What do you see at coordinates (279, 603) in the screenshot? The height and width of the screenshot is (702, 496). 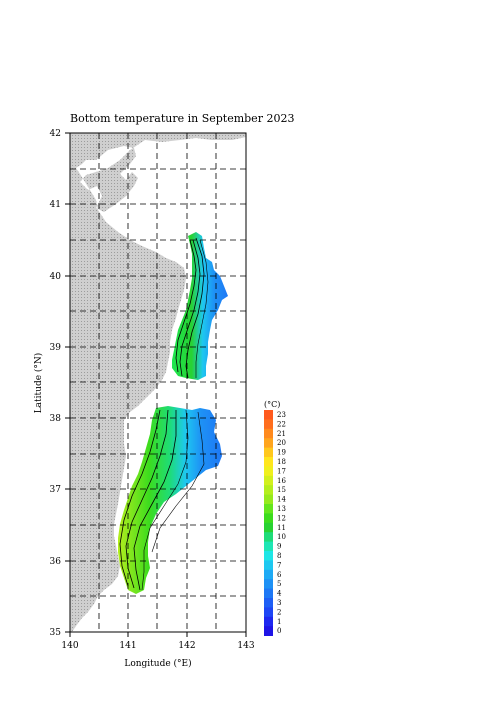 I see `colorbar-label: 3` at bounding box center [279, 603].